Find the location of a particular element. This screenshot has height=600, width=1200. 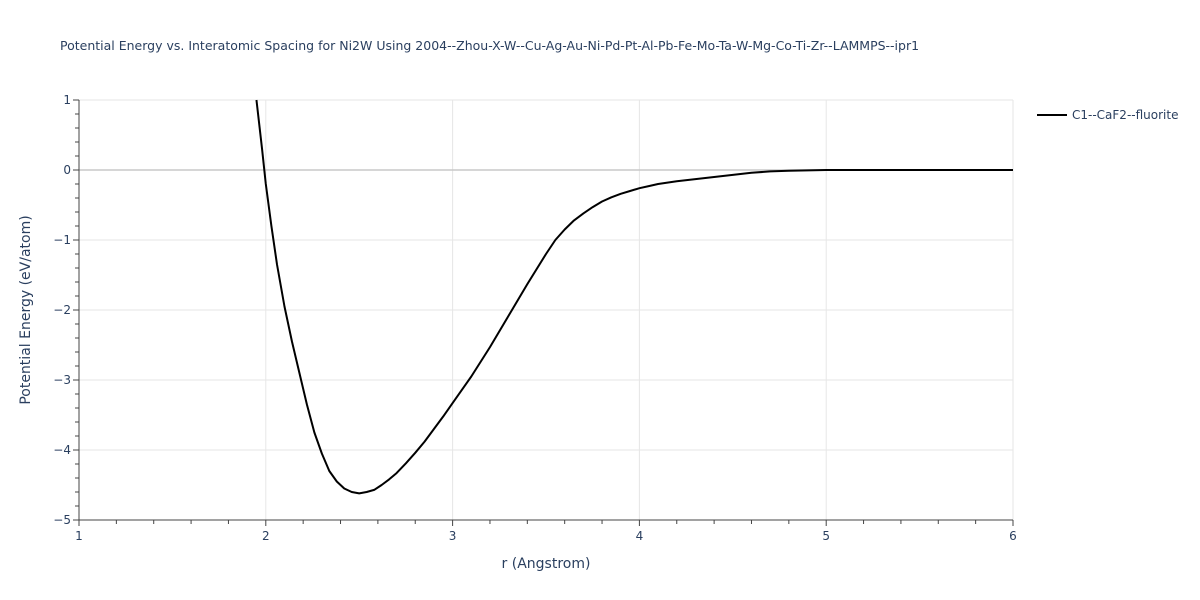

y-tick-label: −1 is located at coordinates (62, 240).